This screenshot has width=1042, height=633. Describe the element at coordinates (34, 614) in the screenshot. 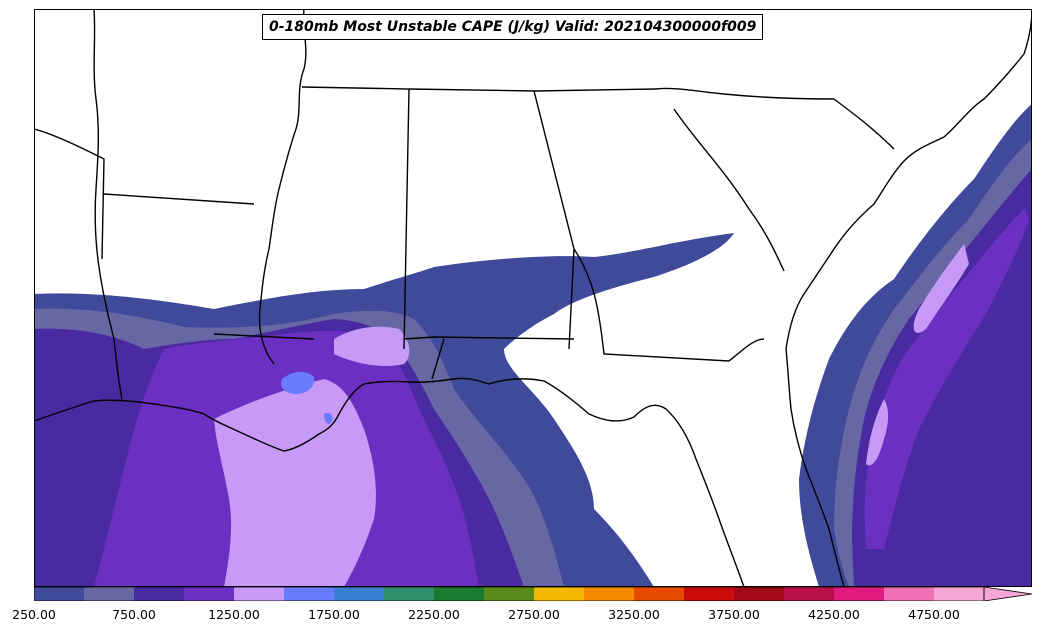

I see `colorbar-tick-label: 250.00` at that location.